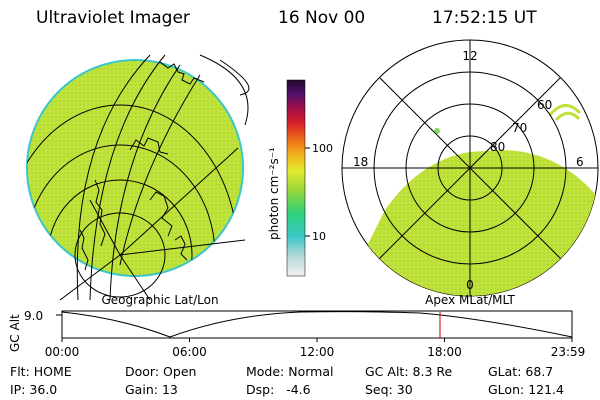  I want to click on field-gain: Gain: 13, so click(151, 389).